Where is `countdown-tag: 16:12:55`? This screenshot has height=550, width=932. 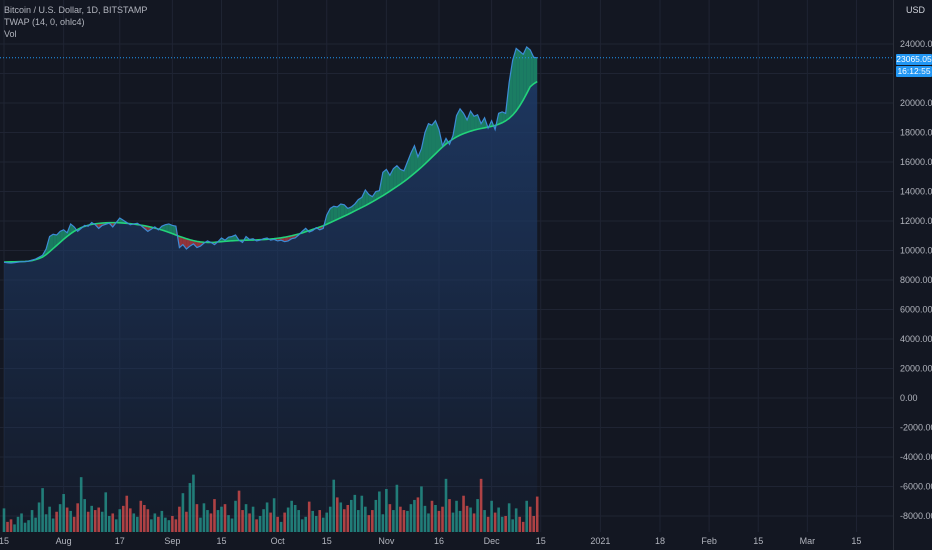
countdown-tag: 16:12:55 is located at coordinates (914, 71).